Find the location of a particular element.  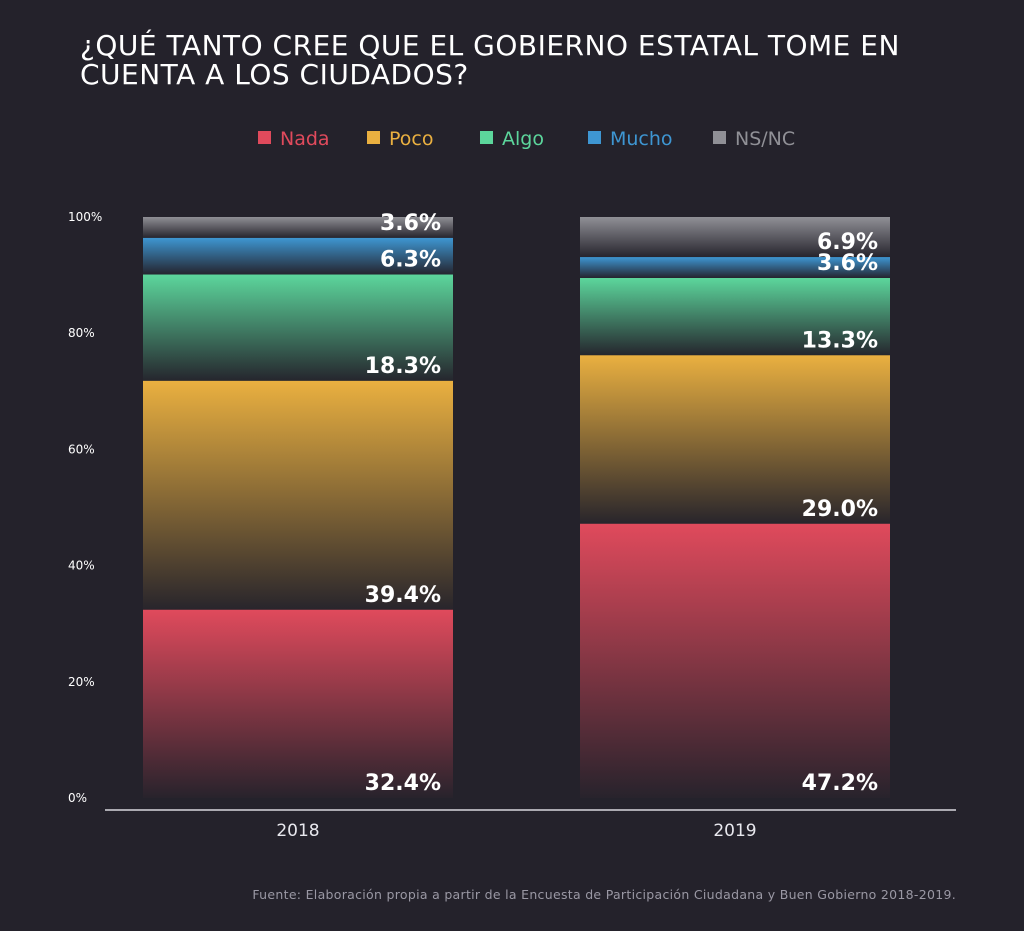

legend-label-poco: Poco is located at coordinates (411, 139).